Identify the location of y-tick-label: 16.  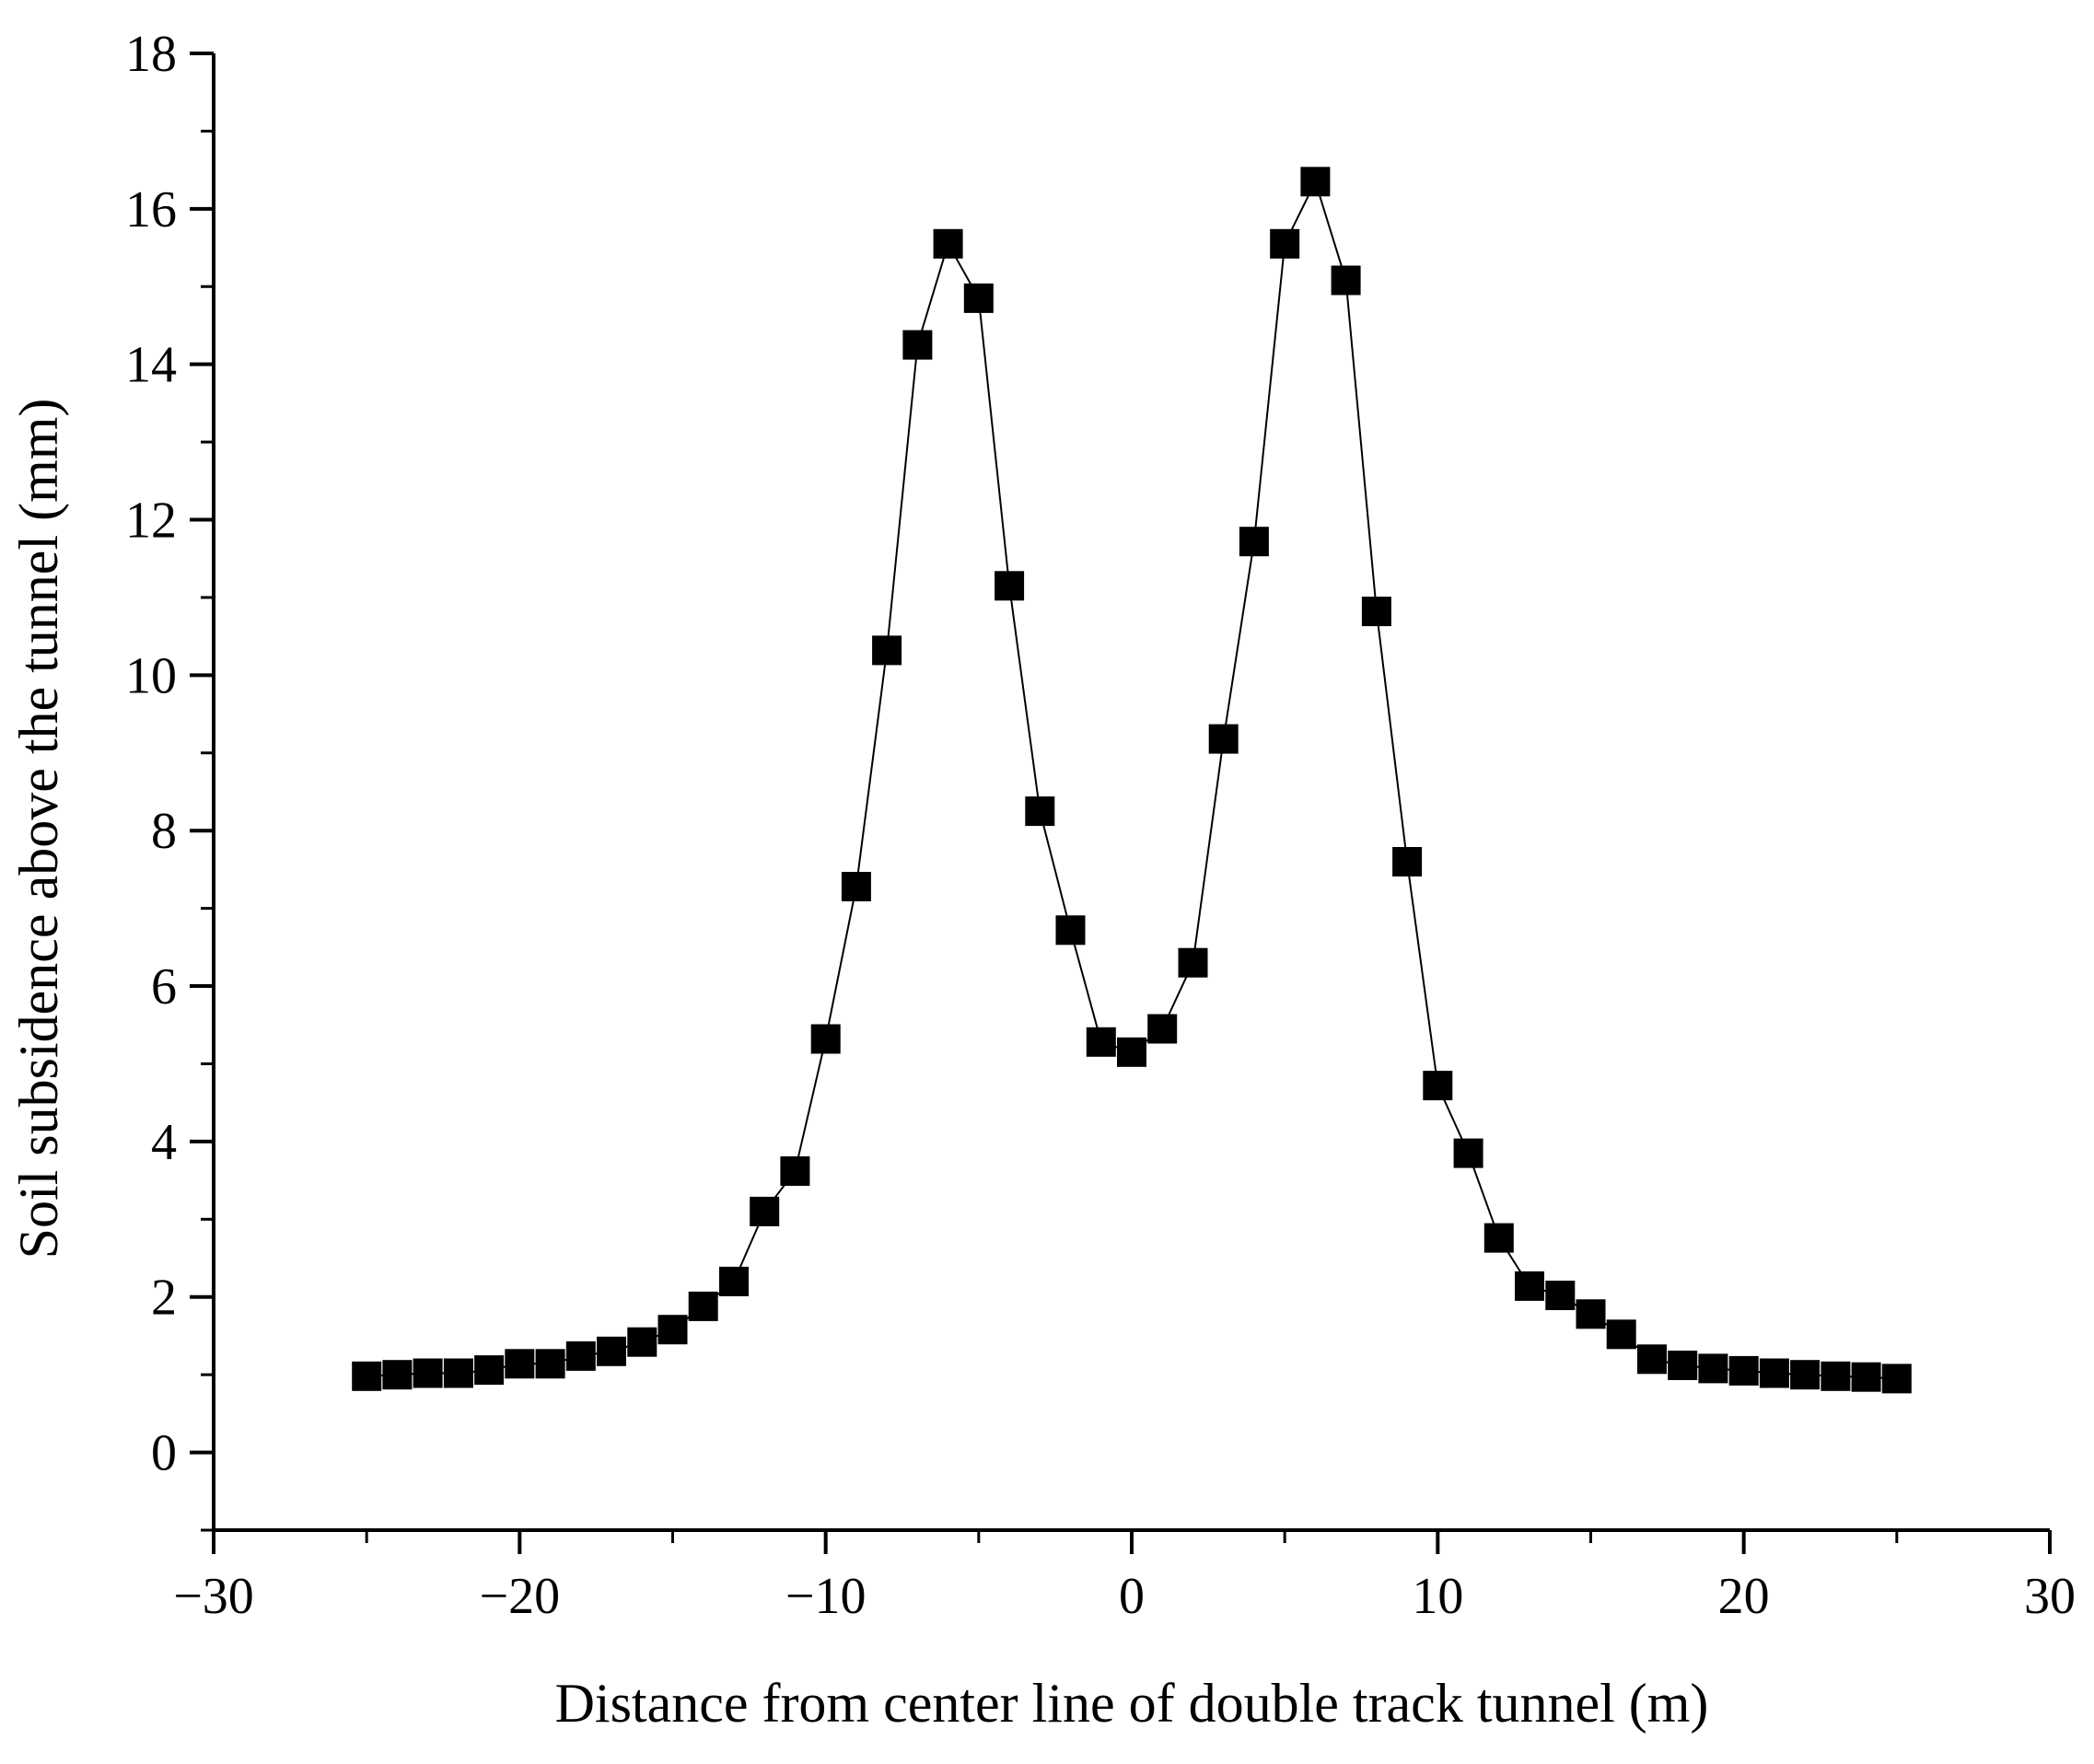
(151, 209).